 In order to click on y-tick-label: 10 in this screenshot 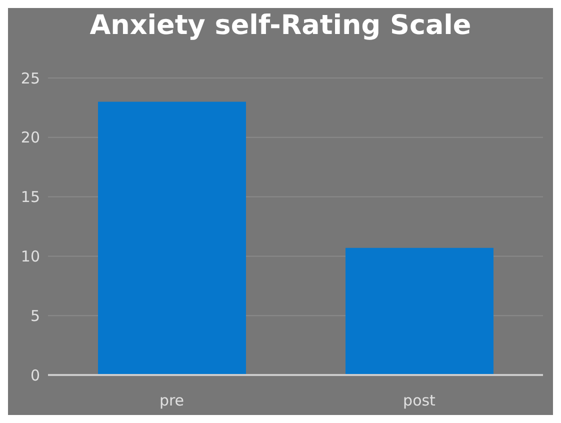, I will do `click(30, 257)`.